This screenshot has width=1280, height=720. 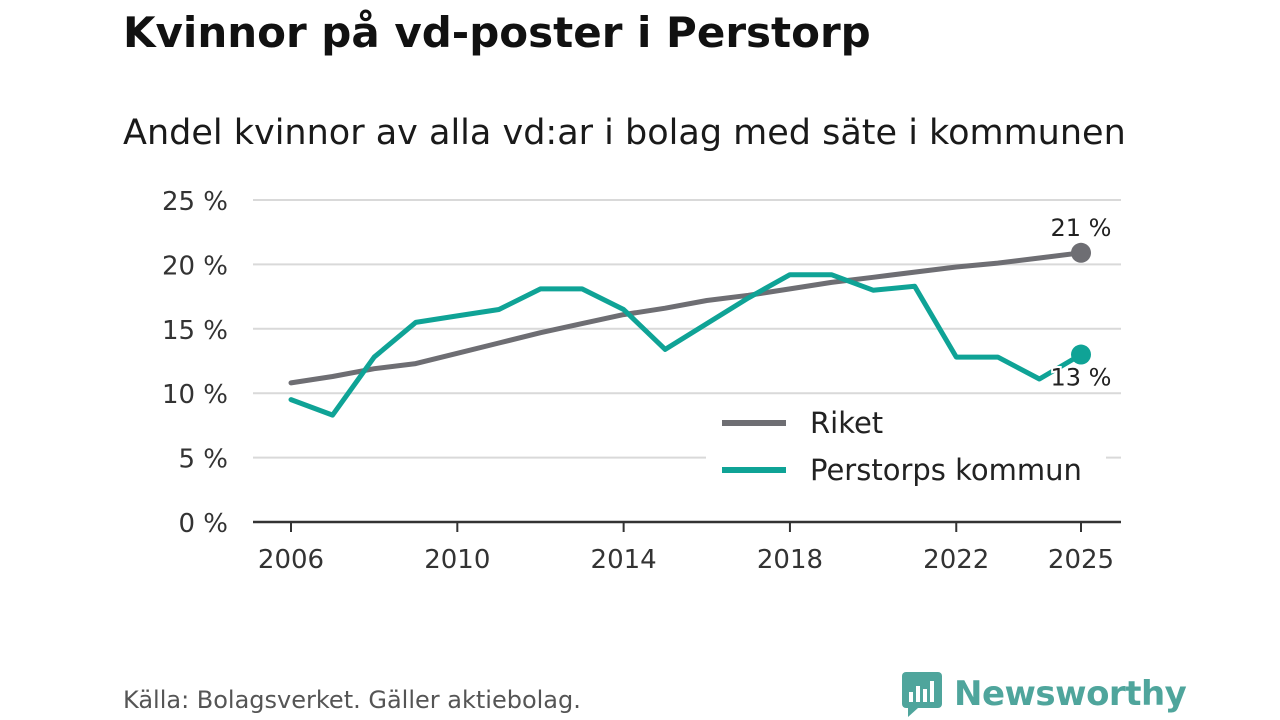 What do you see at coordinates (1081, 560) in the screenshot?
I see `x-tick-label-2025: 2025` at bounding box center [1081, 560].